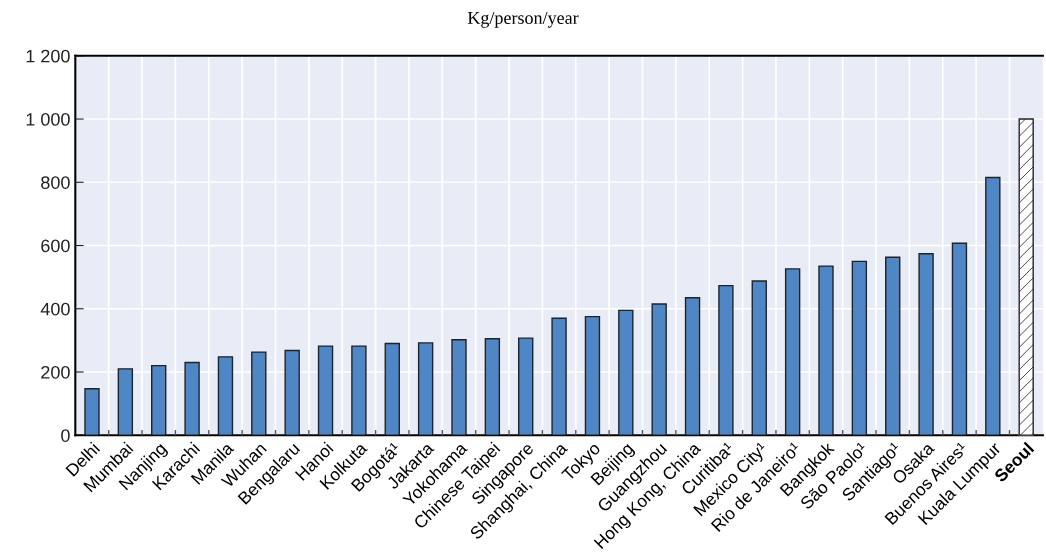 Image resolution: width=1046 pixels, height=558 pixels. What do you see at coordinates (55, 372) in the screenshot?
I see `y-tick-label: 200` at bounding box center [55, 372].